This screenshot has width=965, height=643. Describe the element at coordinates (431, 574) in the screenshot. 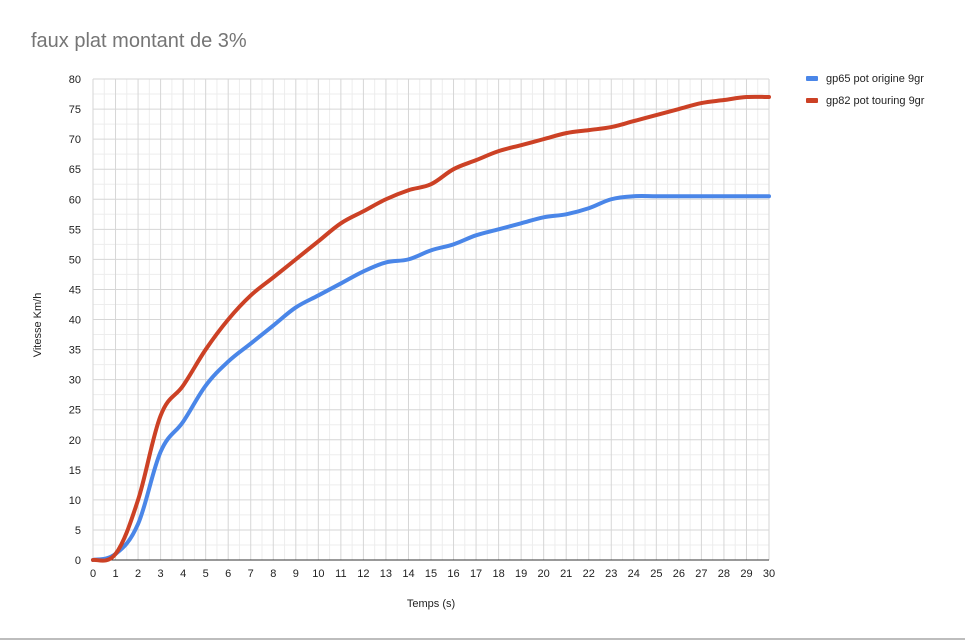

I see `x-tick-label: 15` at that location.